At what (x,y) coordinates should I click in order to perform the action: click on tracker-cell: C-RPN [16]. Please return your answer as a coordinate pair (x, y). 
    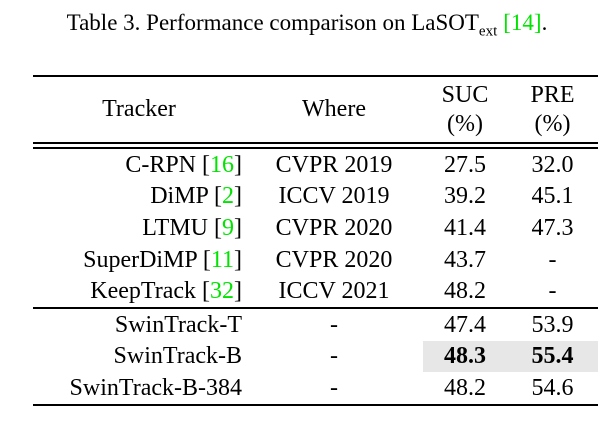
    Looking at the image, I should click on (139, 163).